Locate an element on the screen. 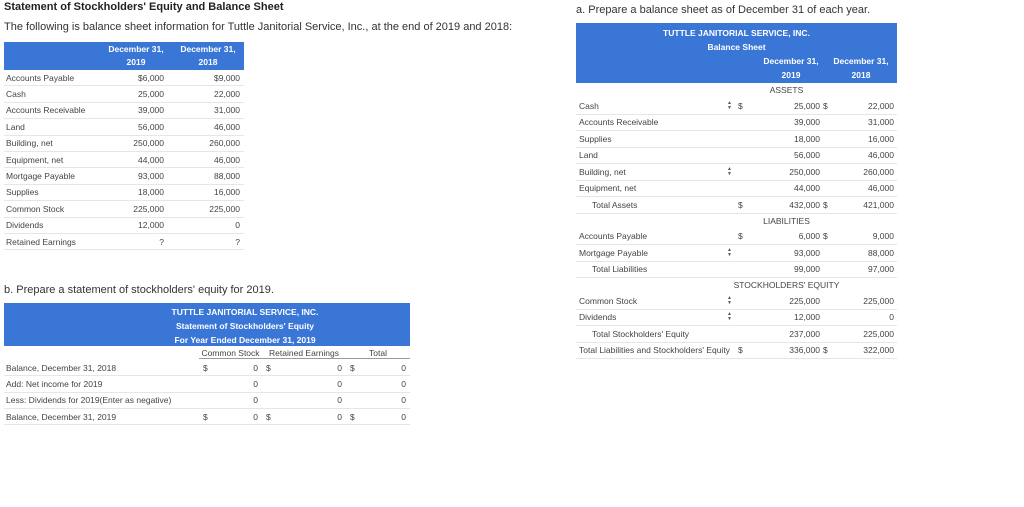  bs-col-2019: December 31, 2019 is located at coordinates (791, 68).